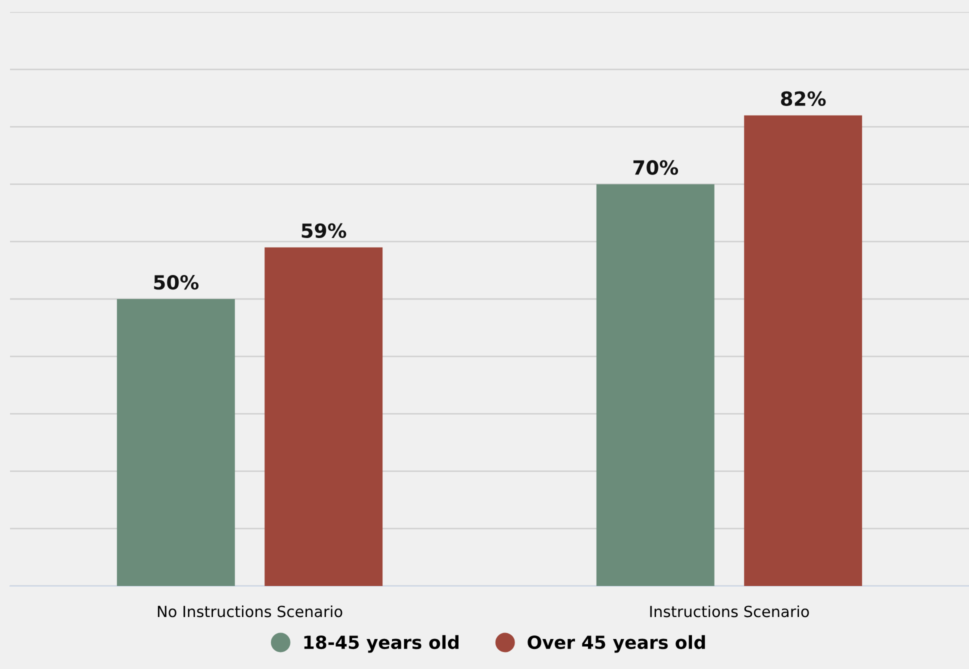  What do you see at coordinates (729, 611) in the screenshot?
I see `x-tick-label: Instructions Scenario` at bounding box center [729, 611].